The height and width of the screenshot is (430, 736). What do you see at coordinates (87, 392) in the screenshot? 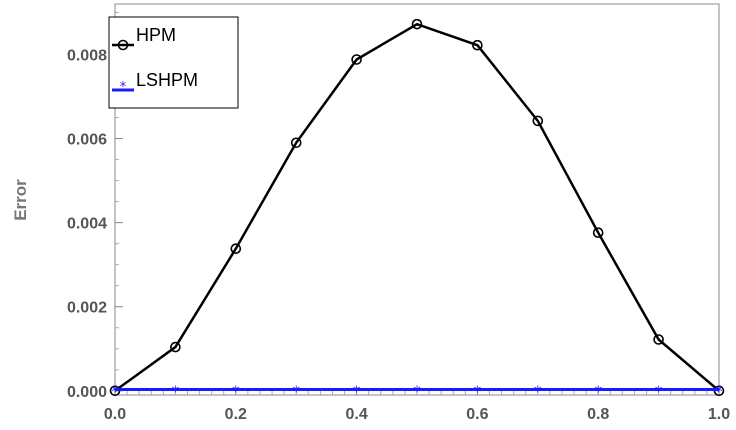
I see `y-tick-label: 0.000` at bounding box center [87, 392].